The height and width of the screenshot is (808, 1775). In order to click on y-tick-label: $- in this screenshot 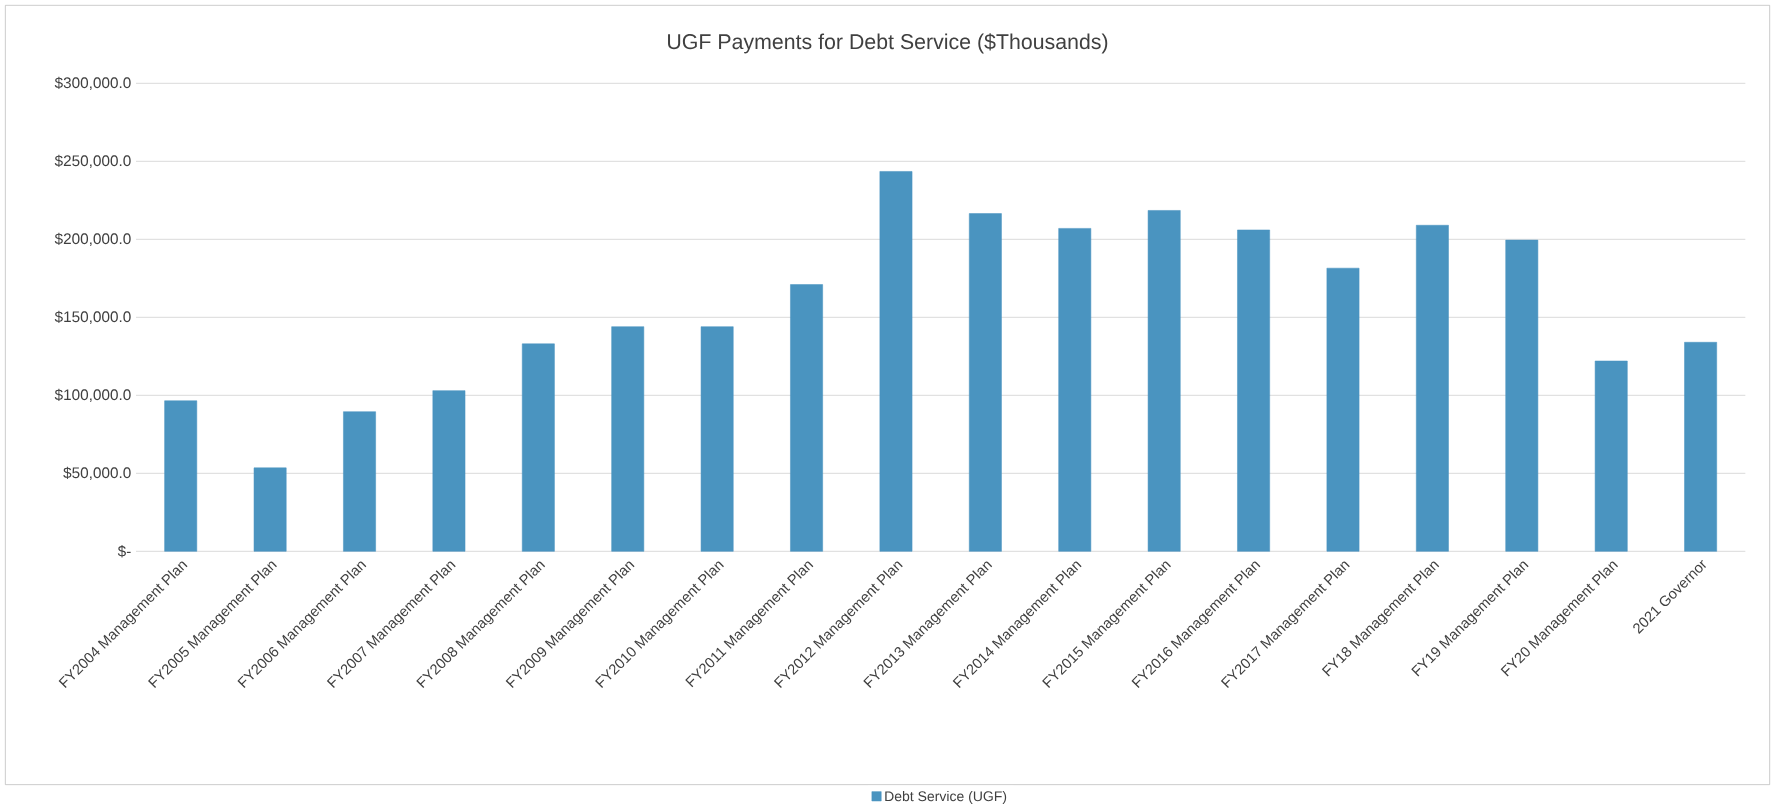, I will do `click(124, 551)`.